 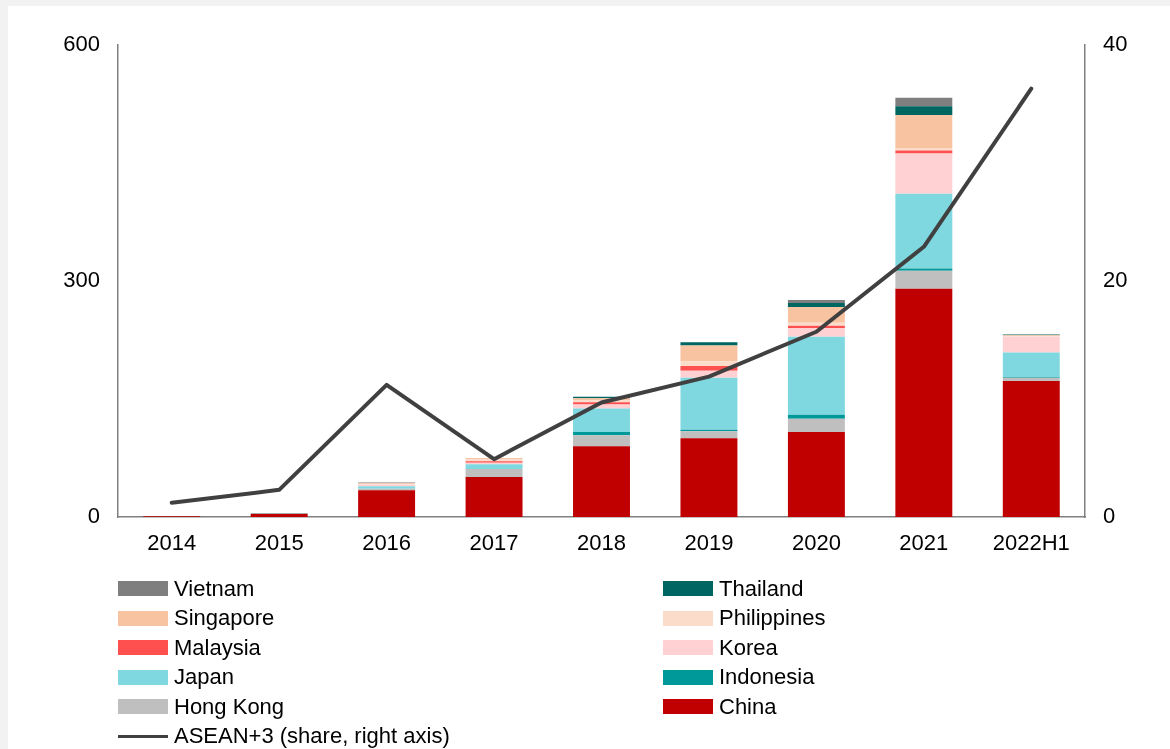 What do you see at coordinates (279, 543) in the screenshot?
I see `x-tick-label: 2015` at bounding box center [279, 543].